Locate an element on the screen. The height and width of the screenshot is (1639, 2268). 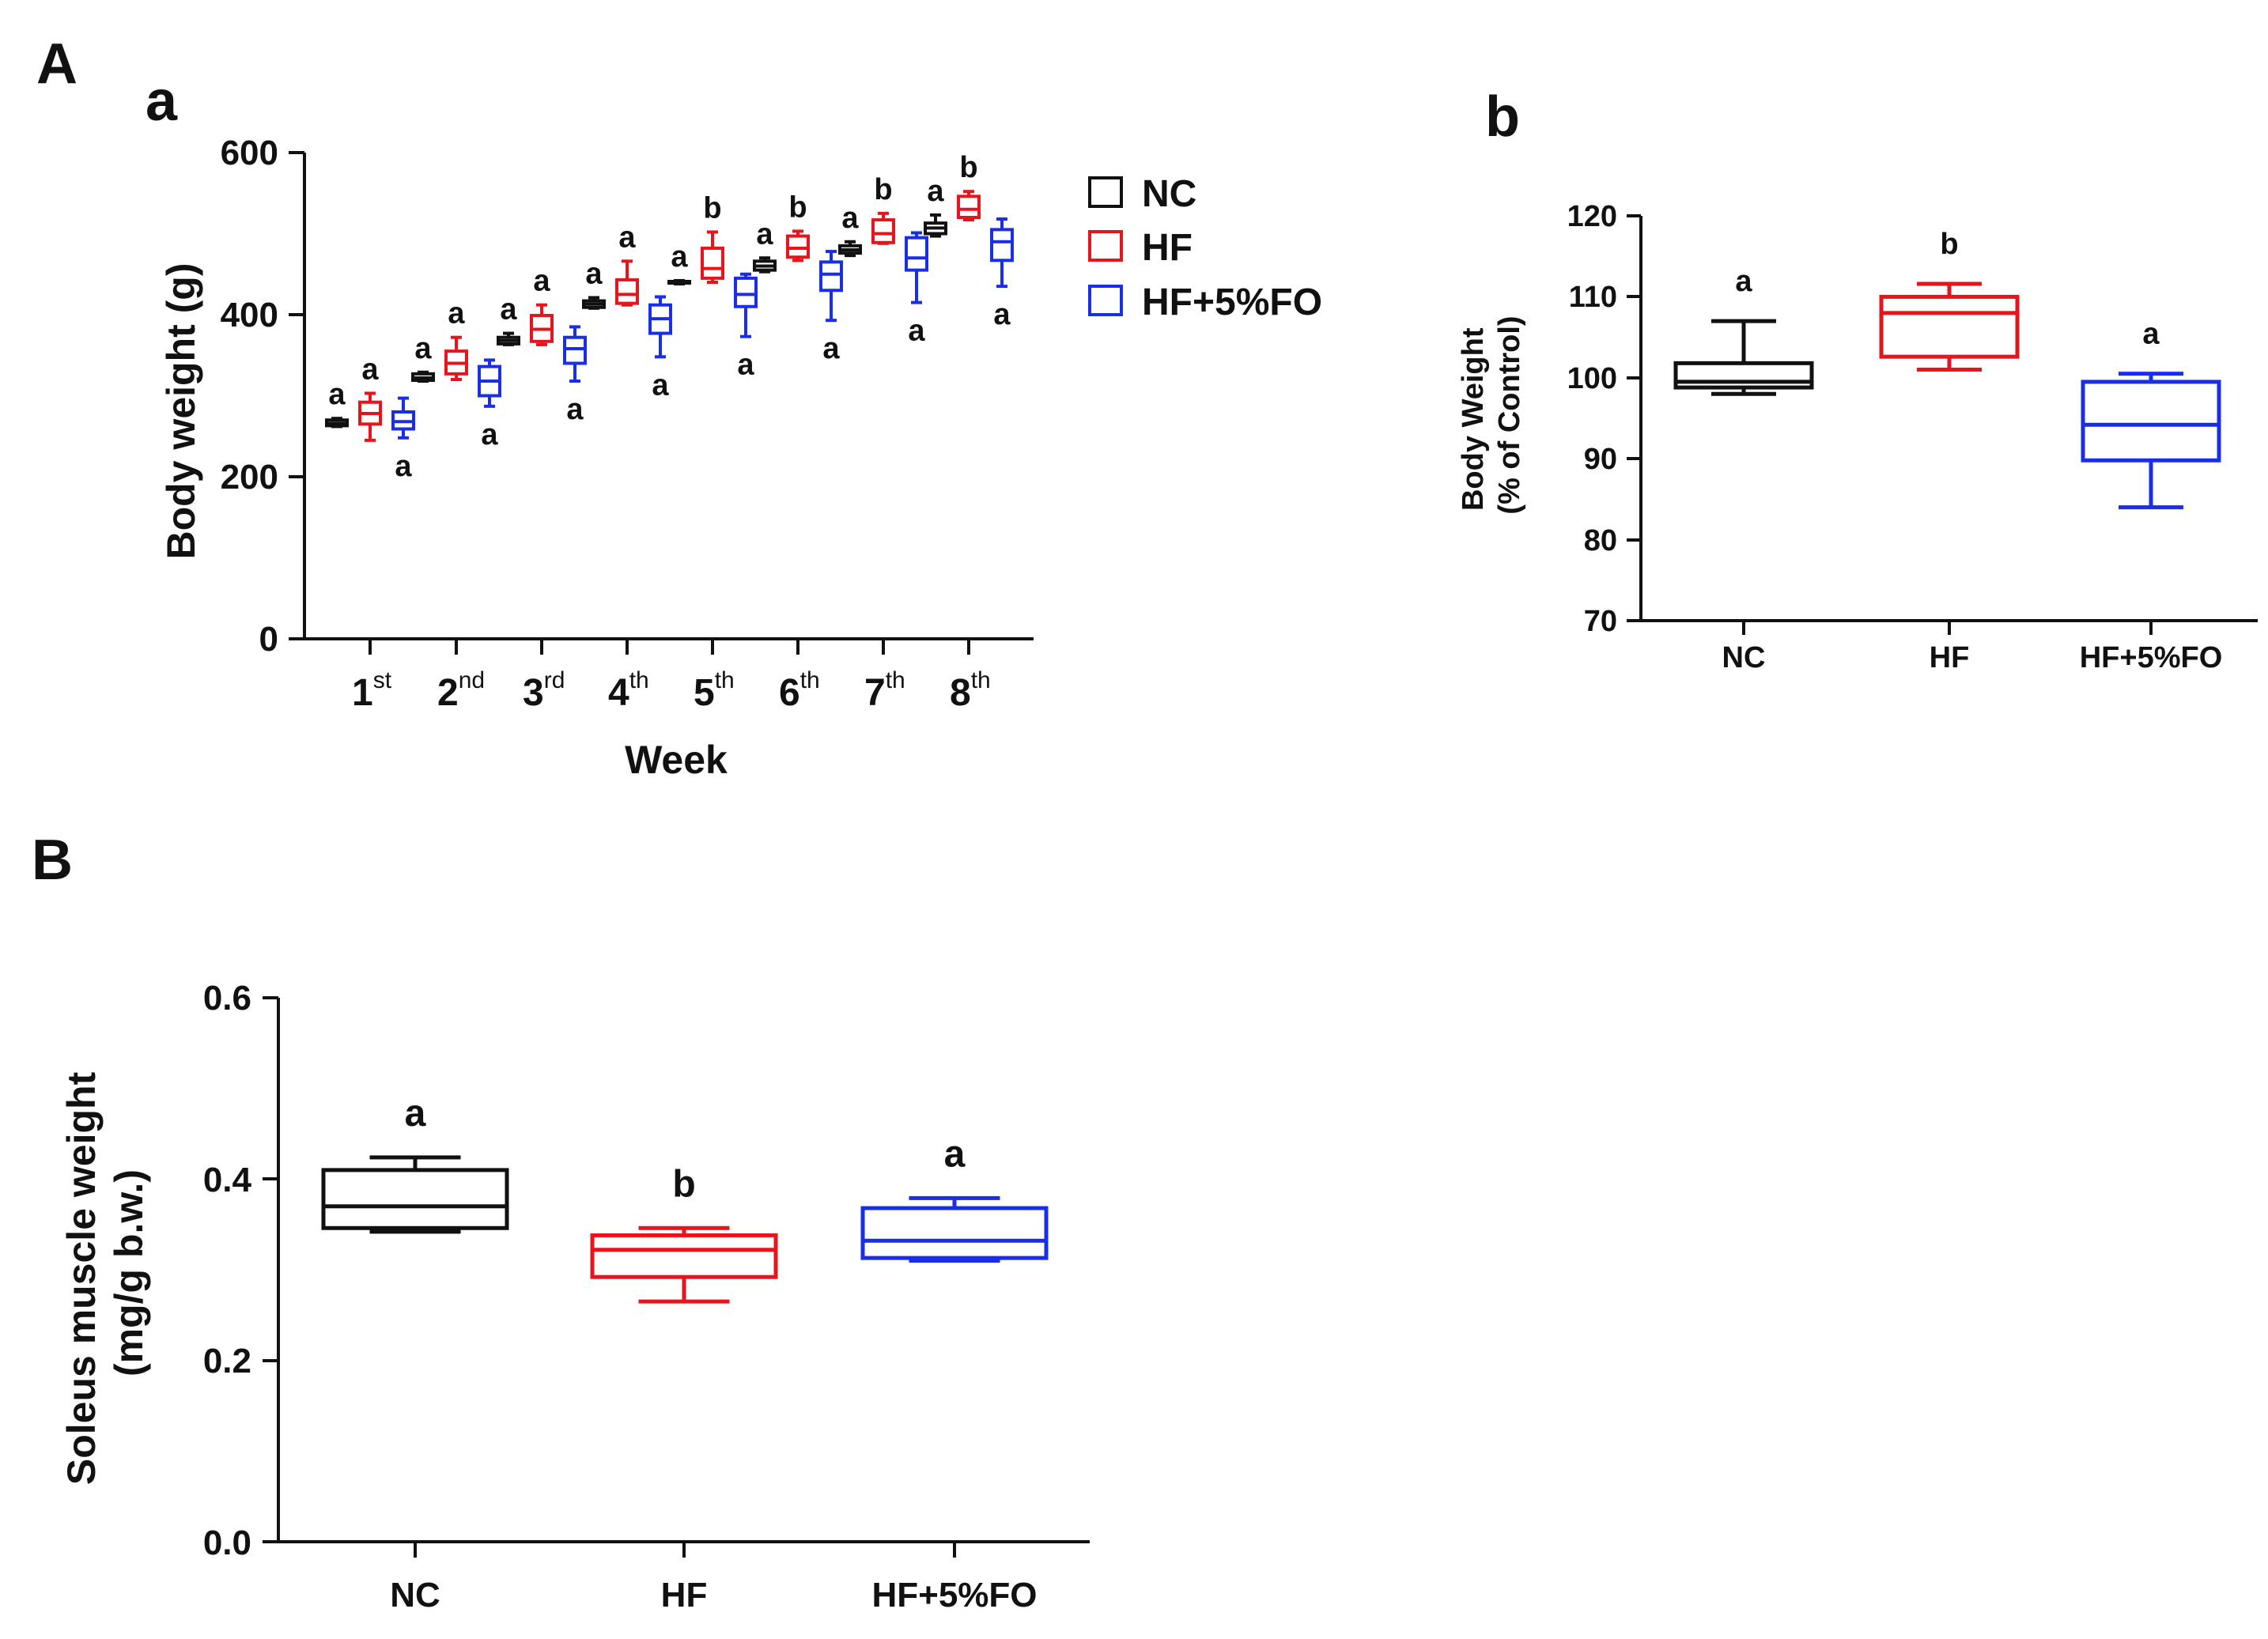
y-tick-label: 400 is located at coordinates (250, 315).